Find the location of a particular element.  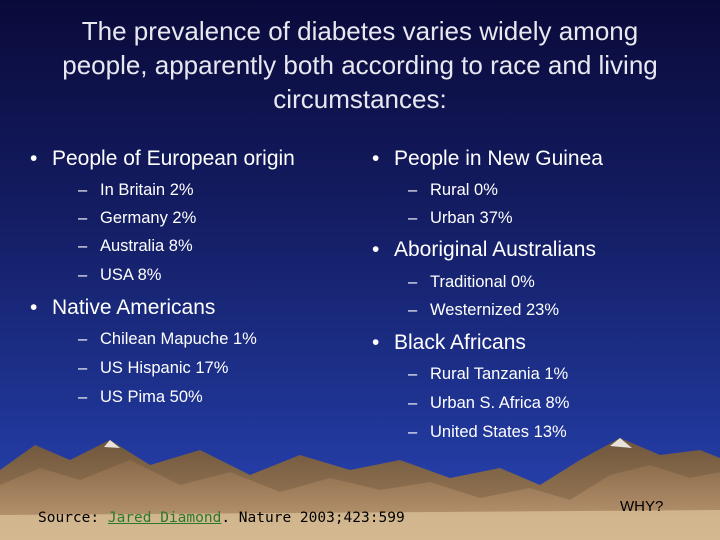

bullet-native-americans: • Native Americans is located at coordinates (122, 308).